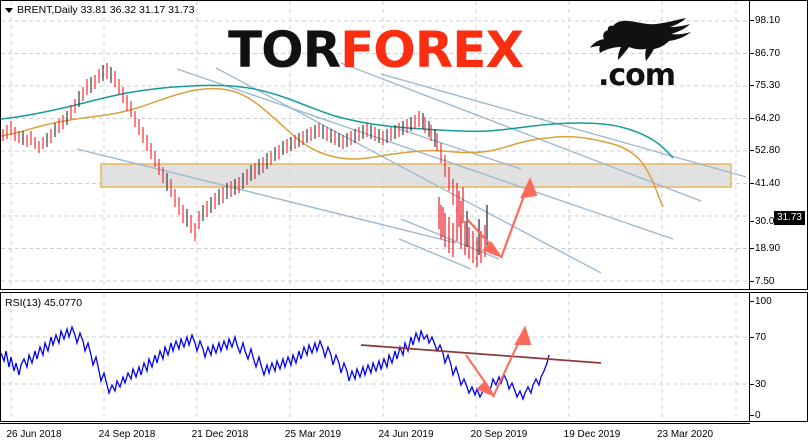 This screenshot has height=444, width=808. I want to click on symbol-header: BRENT,Daily 33.81 36.32 31.17 31.73, so click(99, 10).